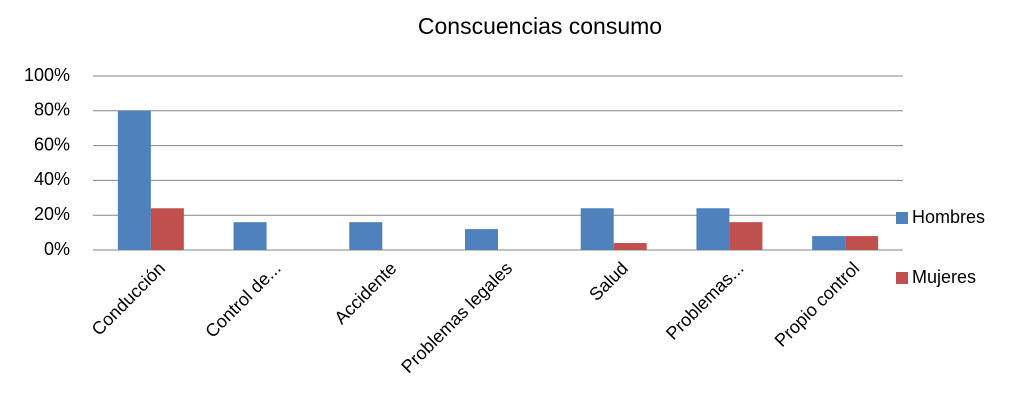 The height and width of the screenshot is (419, 1020). Describe the element at coordinates (540, 26) in the screenshot. I see `chart-title: Conscuencias consumo` at that location.